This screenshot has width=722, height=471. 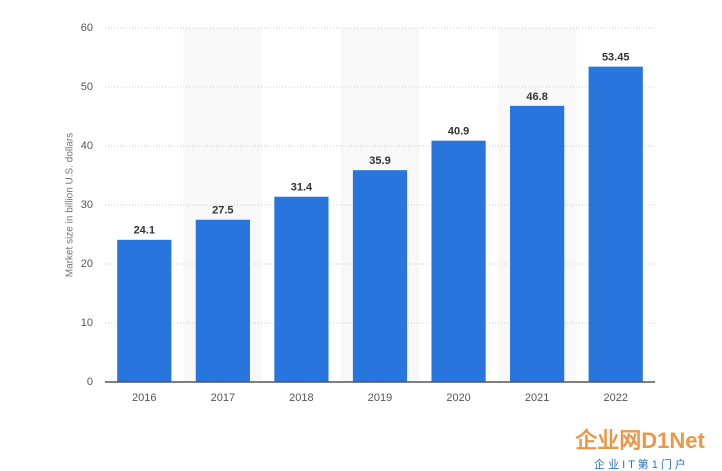 What do you see at coordinates (640, 464) in the screenshot?
I see `watermark-slogan: 企 业 I T 第 1 门 户` at bounding box center [640, 464].